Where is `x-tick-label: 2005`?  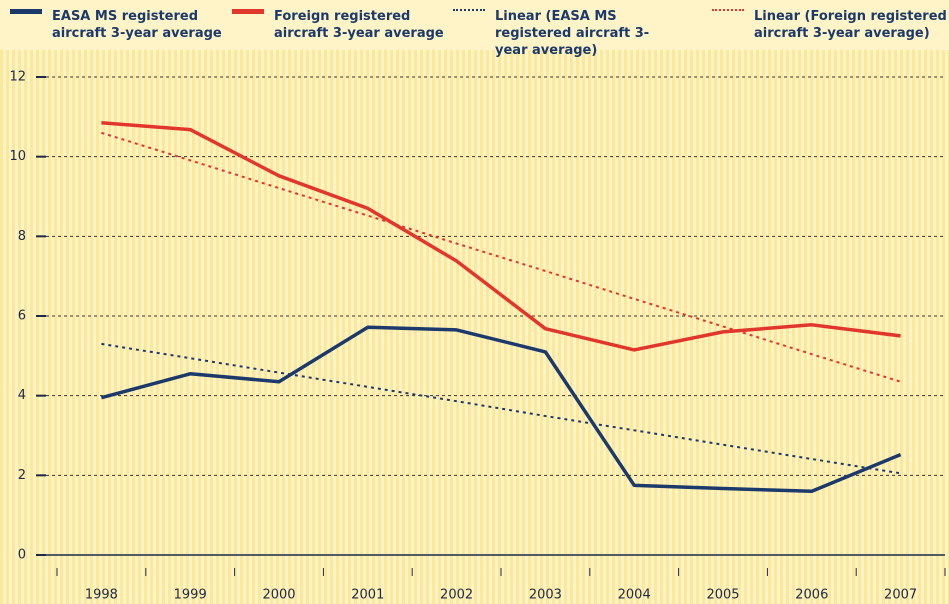 x-tick-label: 2005 is located at coordinates (722, 595).